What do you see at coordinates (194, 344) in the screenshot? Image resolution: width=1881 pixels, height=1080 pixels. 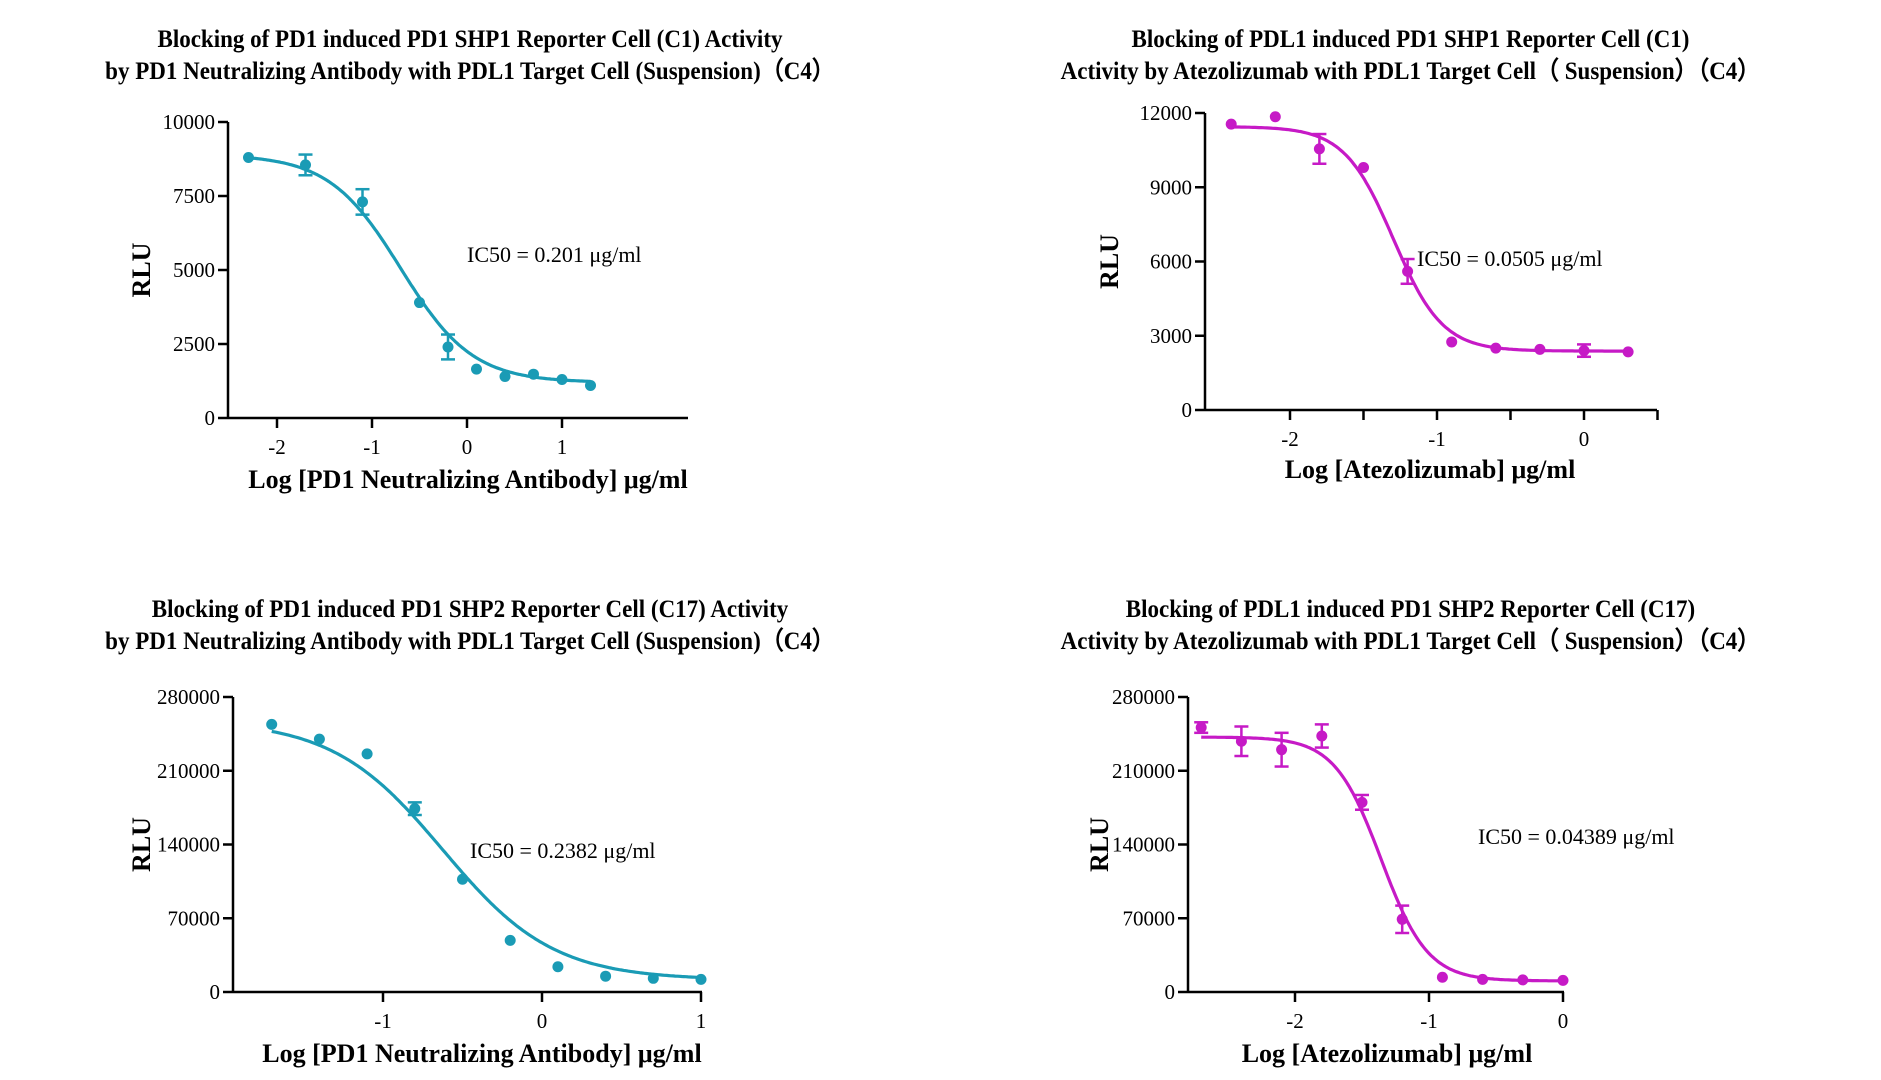 I see `y-tick-label: 2500` at bounding box center [194, 344].